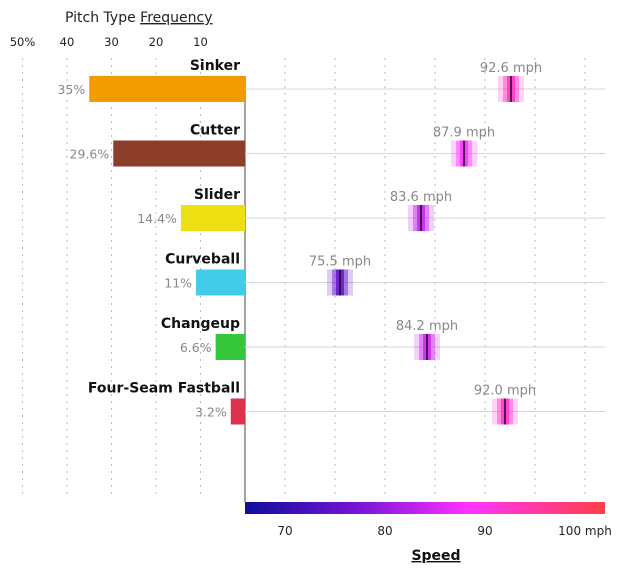  Describe the element at coordinates (337, 145) in the screenshot. I see `pitch-row: Cutter 29.6% 87.9 mph` at that location.